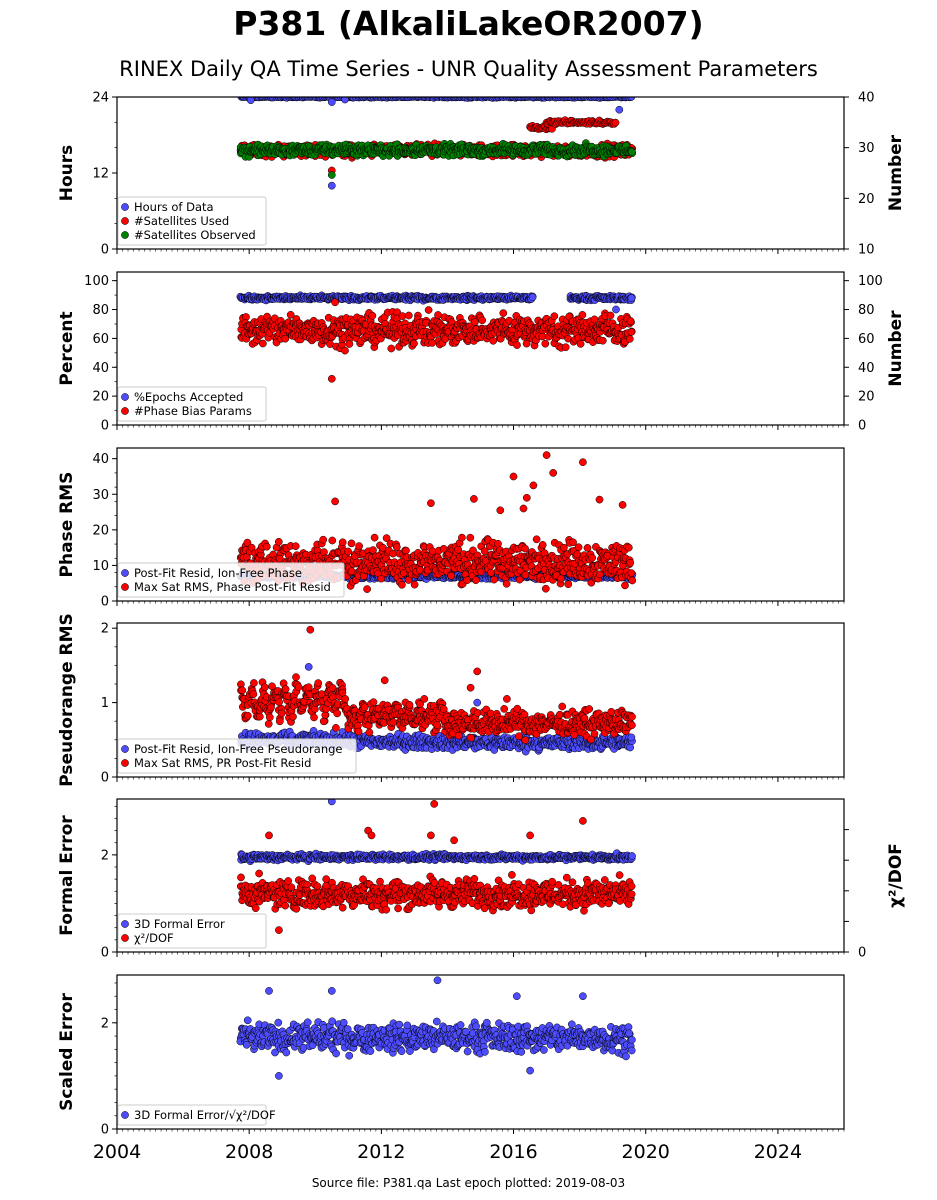 The height and width of the screenshot is (1200, 937). I want to click on legend-label: Max Sat RMS, Phase Post-Fit Resid, so click(232, 587).